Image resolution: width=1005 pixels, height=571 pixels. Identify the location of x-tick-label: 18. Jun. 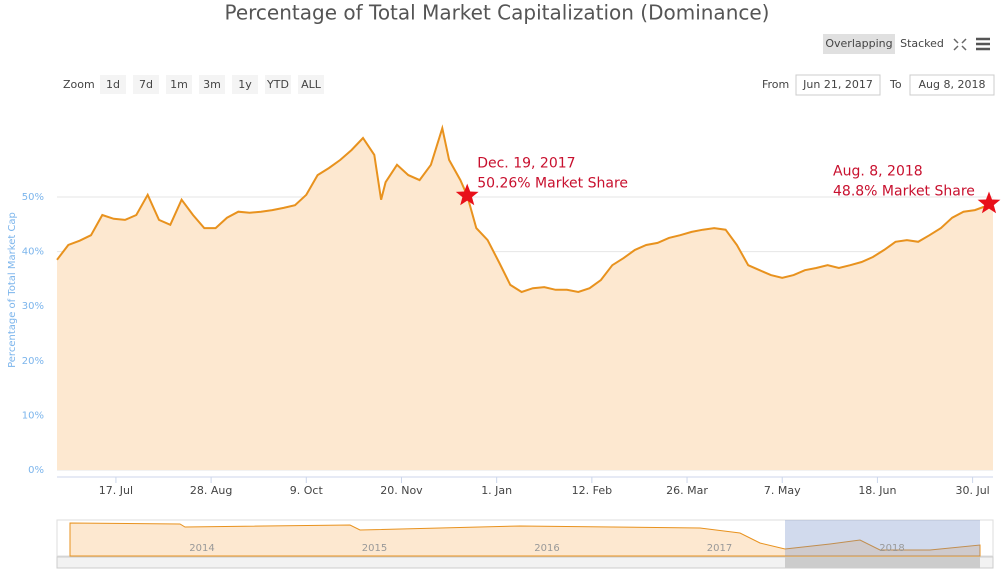
(877, 490).